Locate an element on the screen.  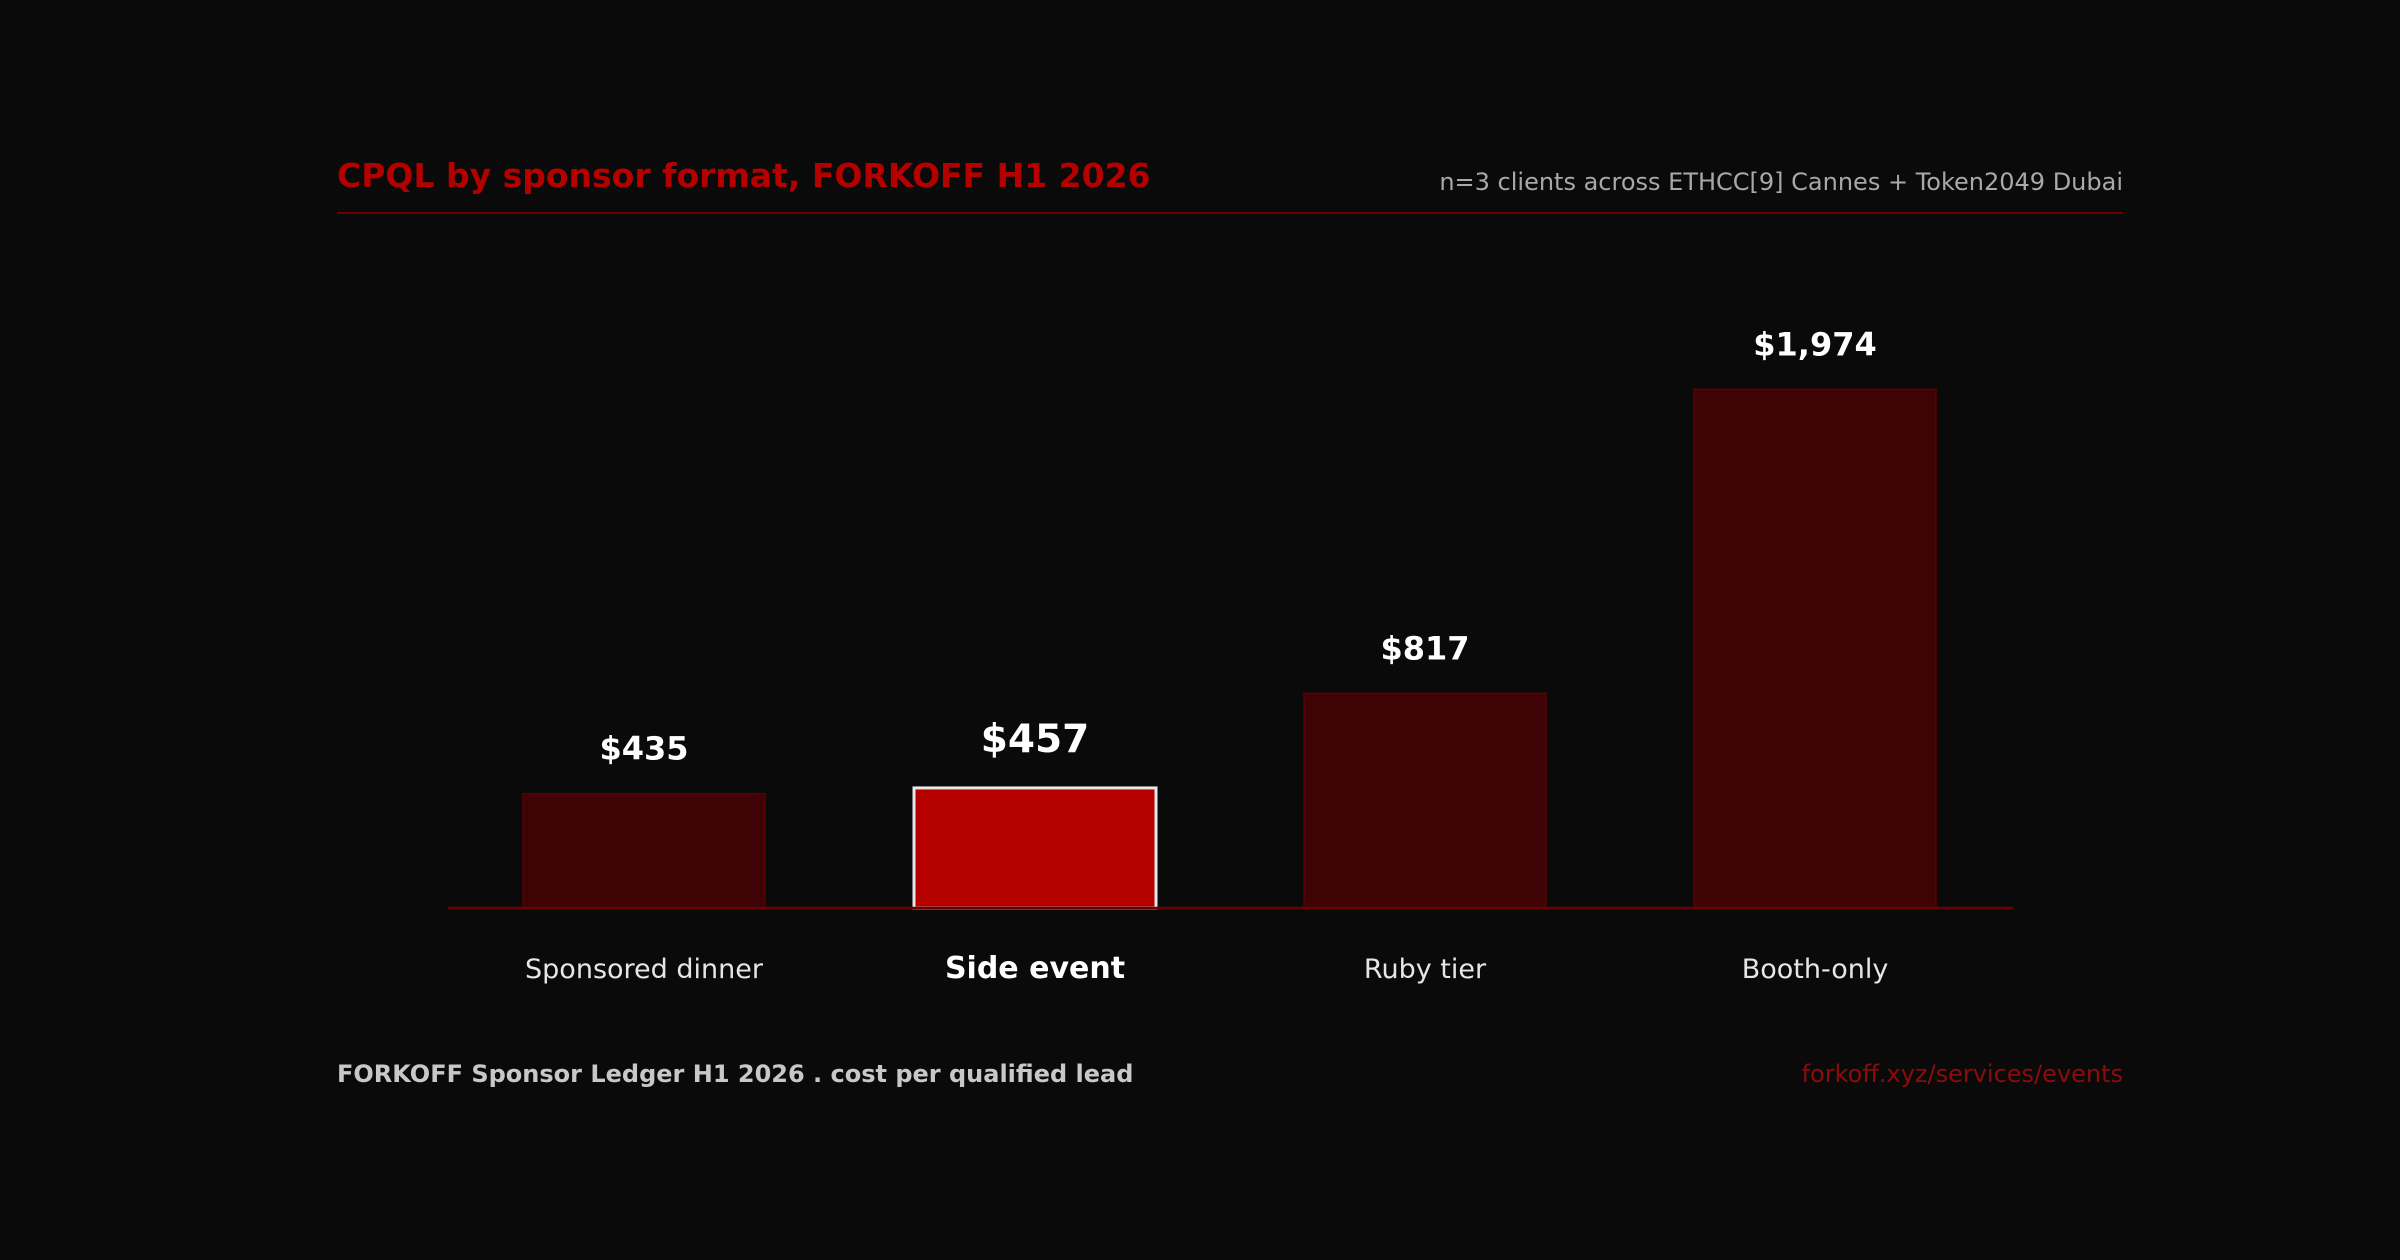
footer-link: forkoff.xyz/services/events is located at coordinates (1962, 1074).